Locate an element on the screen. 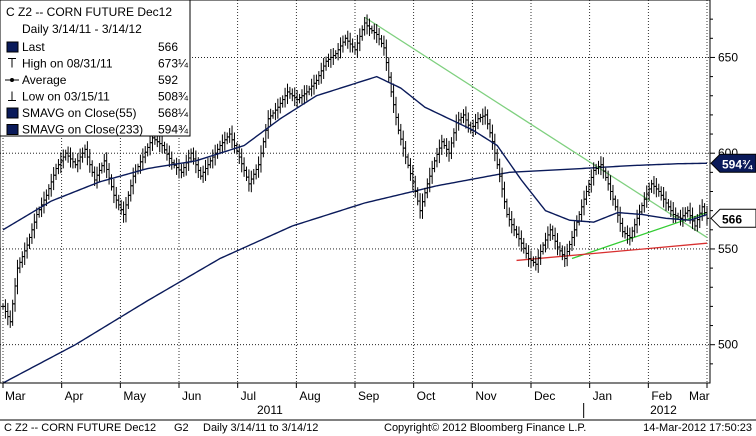 The height and width of the screenshot is (436, 756). y-tick-label: 550 is located at coordinates (728, 249).